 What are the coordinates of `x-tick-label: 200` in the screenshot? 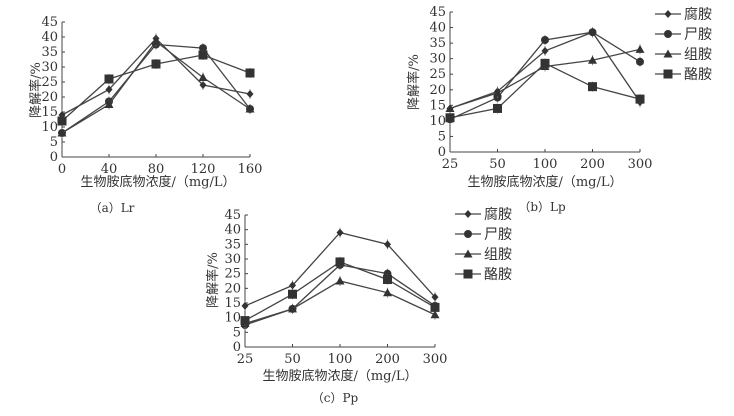 It's located at (592, 164).